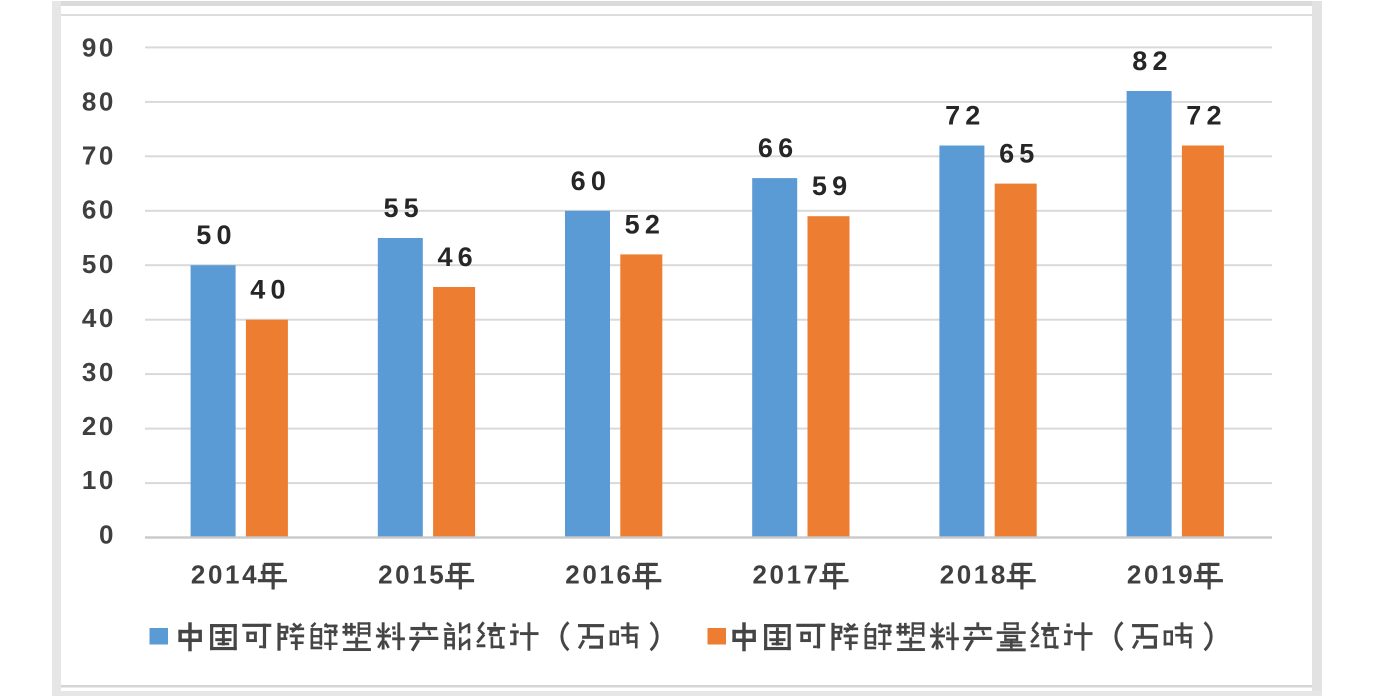  What do you see at coordinates (974, 575) in the screenshot?
I see `svg-text: 2018` at bounding box center [974, 575].